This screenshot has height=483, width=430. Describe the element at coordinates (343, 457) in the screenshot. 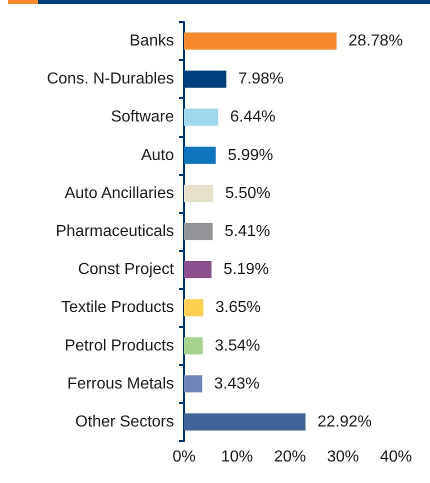

I see `x-tick-label: 30%` at that location.